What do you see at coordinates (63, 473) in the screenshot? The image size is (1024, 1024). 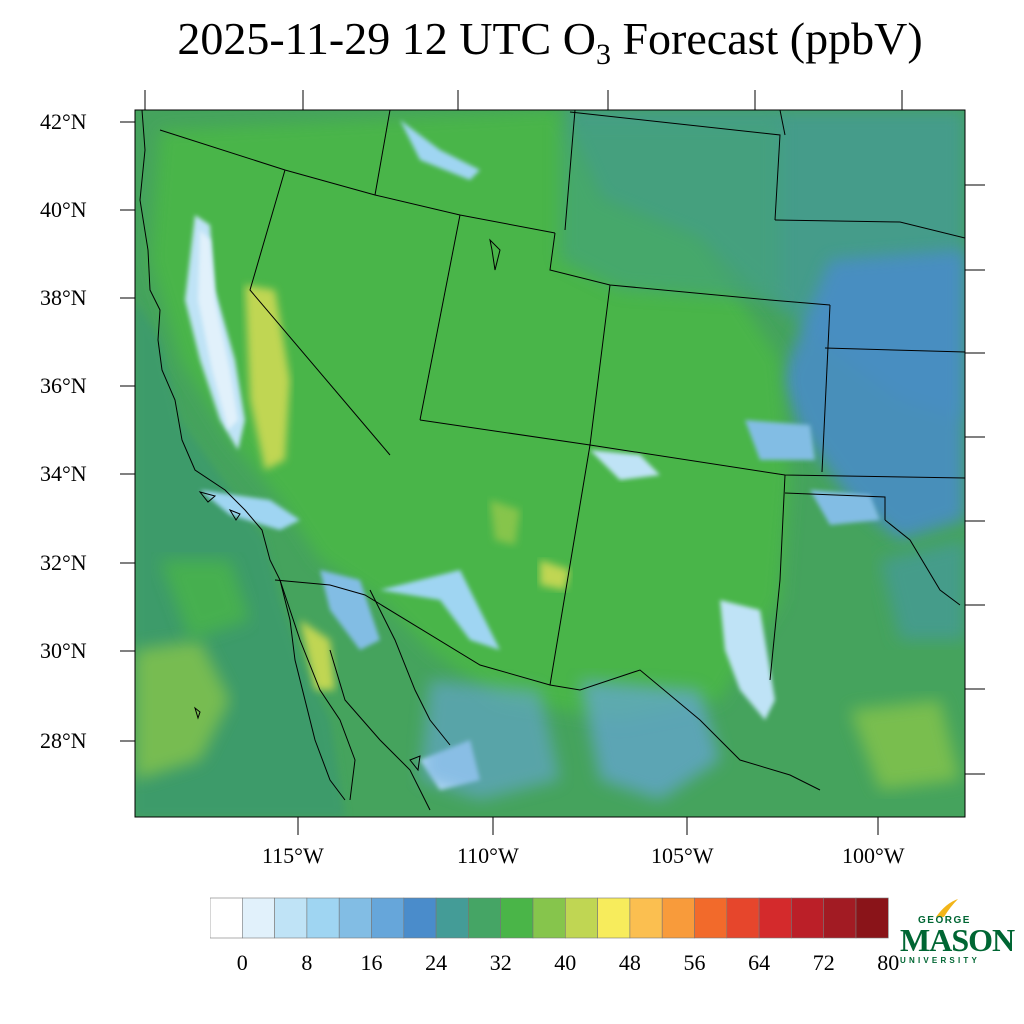 I see `lat-label-34n: 34°N` at bounding box center [63, 473].